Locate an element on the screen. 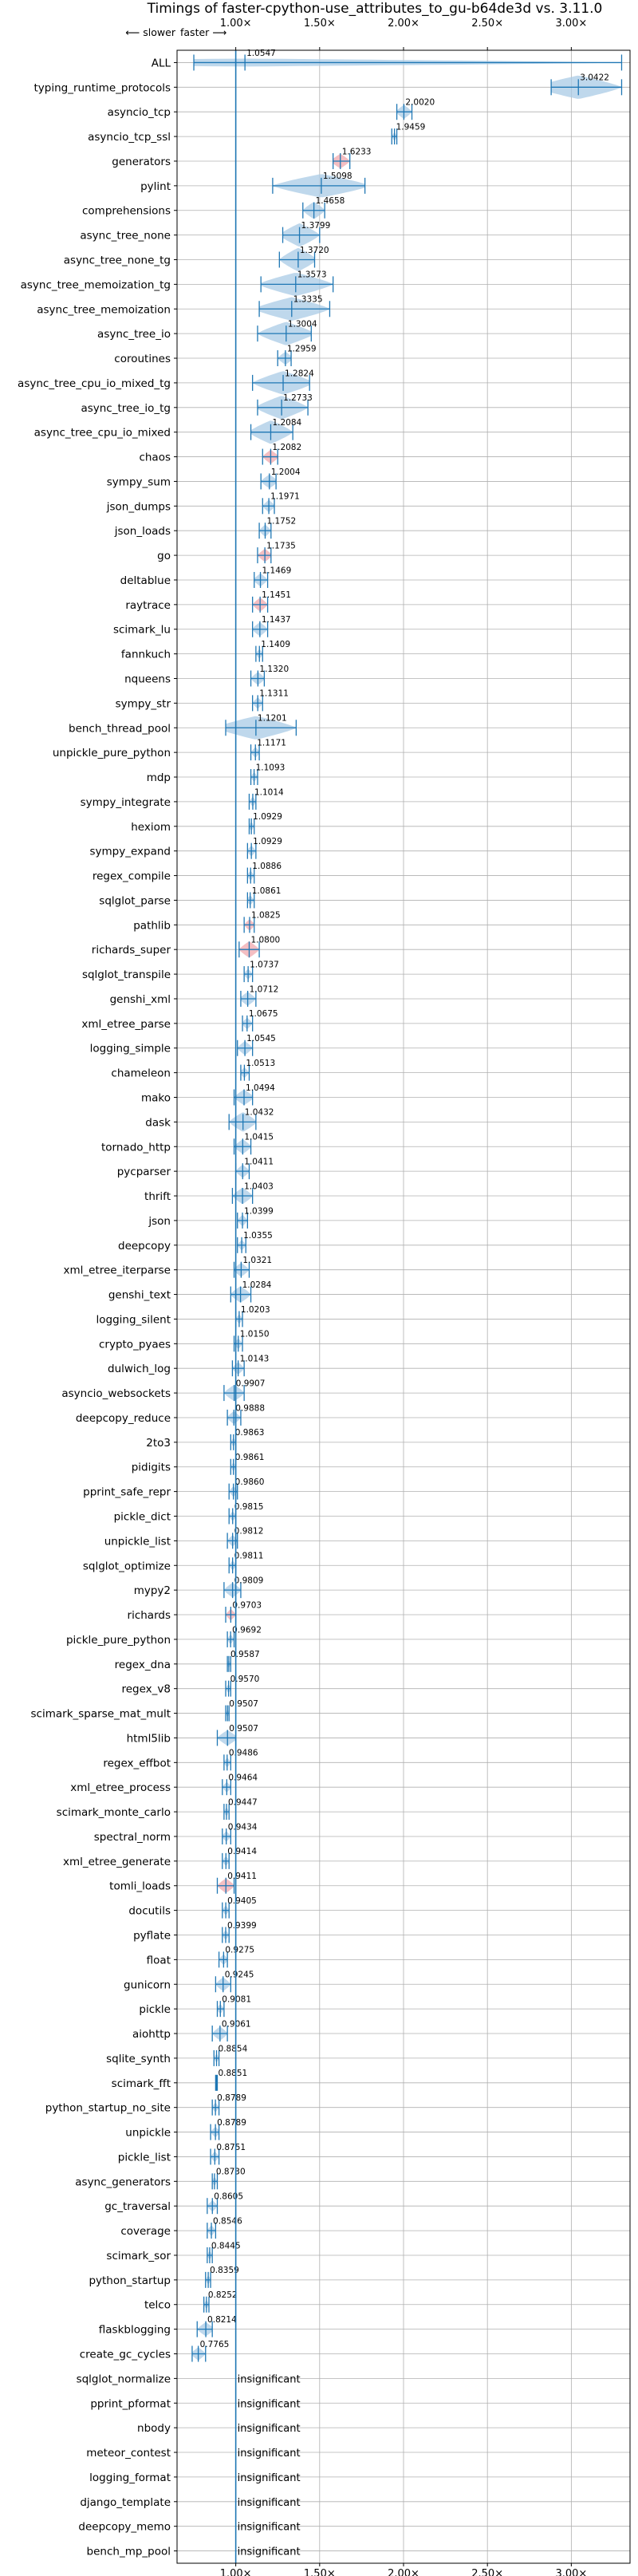  category-label: go is located at coordinates (164, 556).